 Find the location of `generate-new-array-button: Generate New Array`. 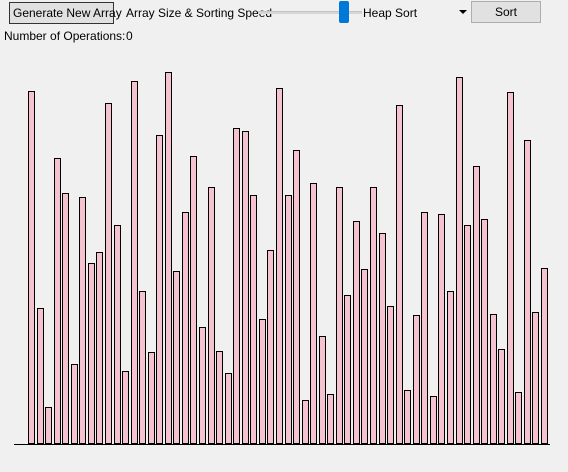

generate-new-array-button: Generate New Array is located at coordinates (65, 13).